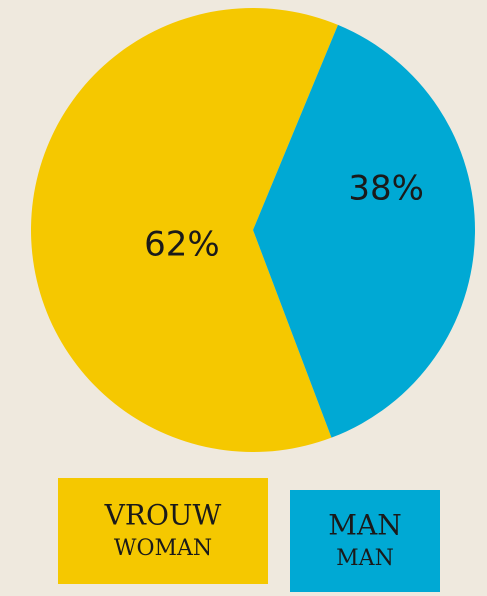 The height and width of the screenshot is (596, 487). I want to click on legend-translation: WOMAN, so click(163, 548).